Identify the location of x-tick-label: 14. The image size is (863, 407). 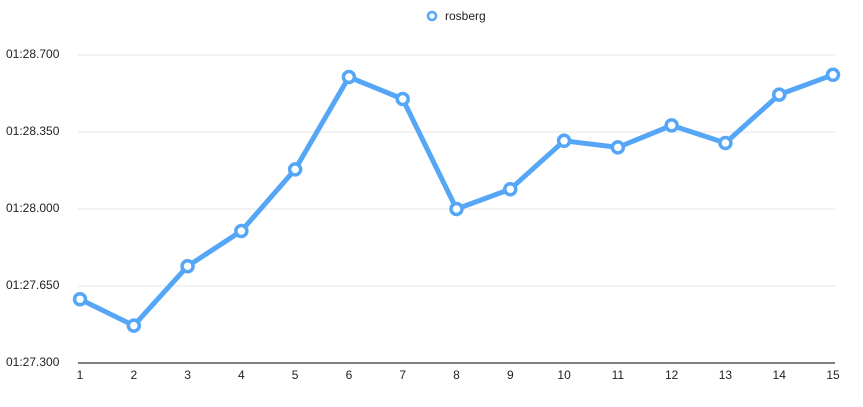
(780, 375).